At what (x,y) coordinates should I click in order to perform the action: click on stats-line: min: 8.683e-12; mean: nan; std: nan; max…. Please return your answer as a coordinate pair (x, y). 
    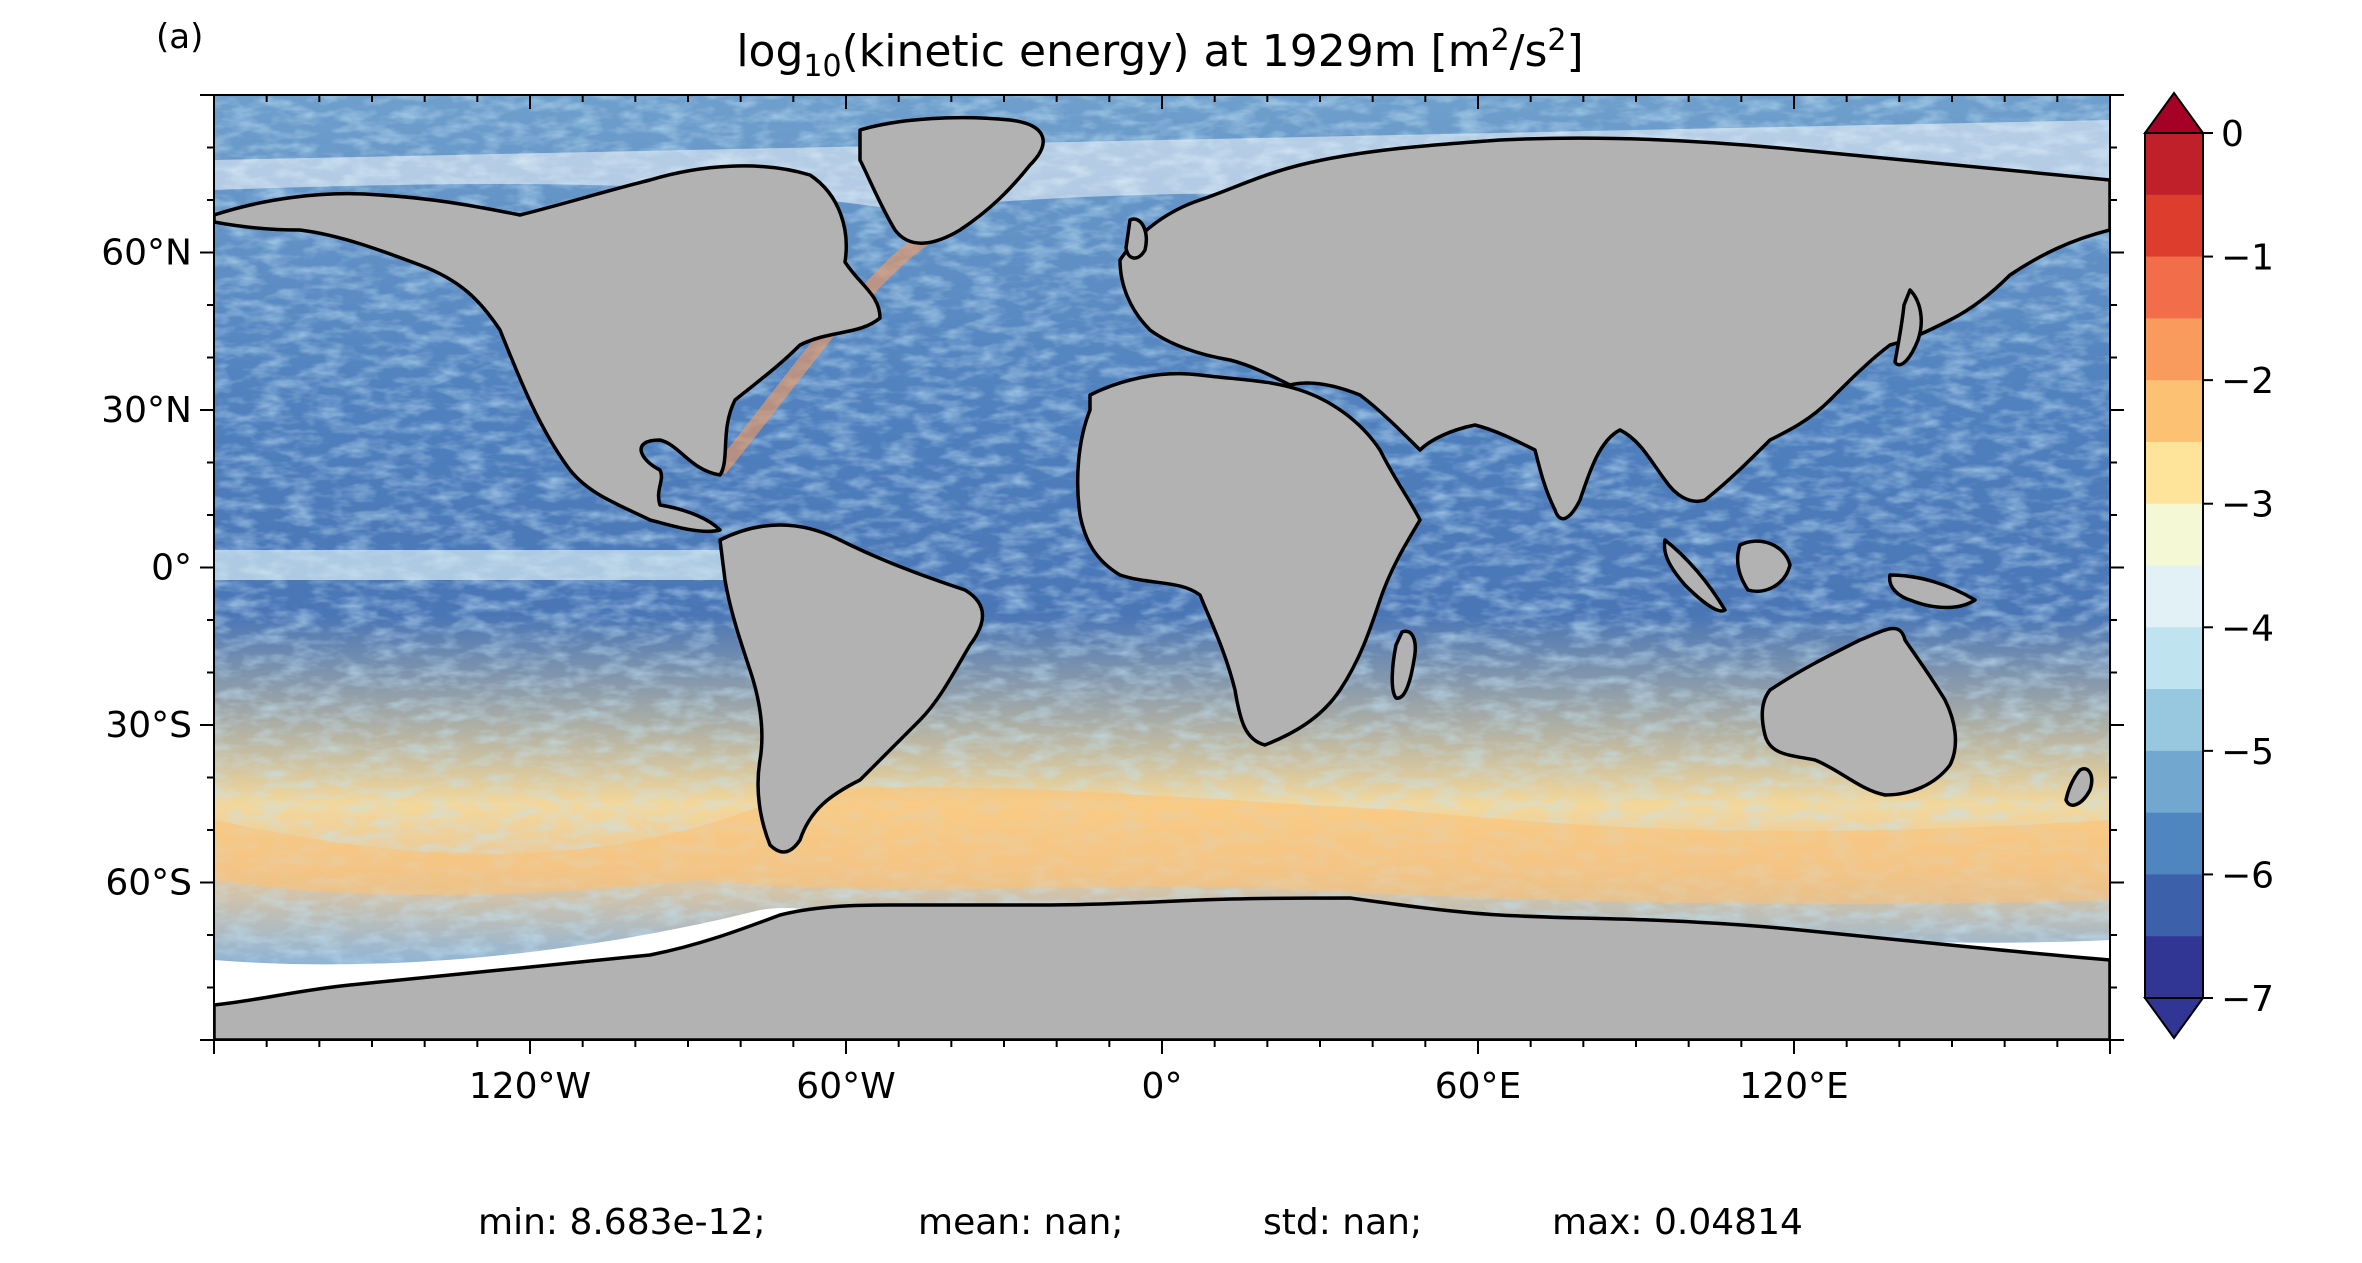
    Looking at the image, I should click on (1140, 1222).